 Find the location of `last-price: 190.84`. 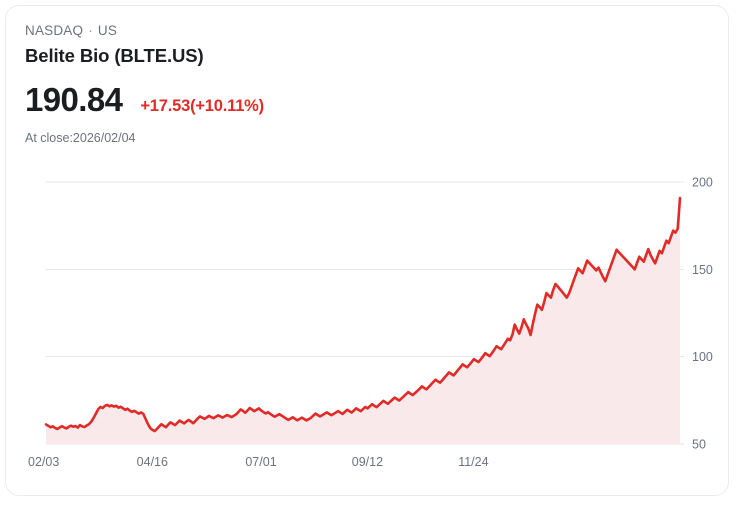

last-price: 190.84 is located at coordinates (74, 99).